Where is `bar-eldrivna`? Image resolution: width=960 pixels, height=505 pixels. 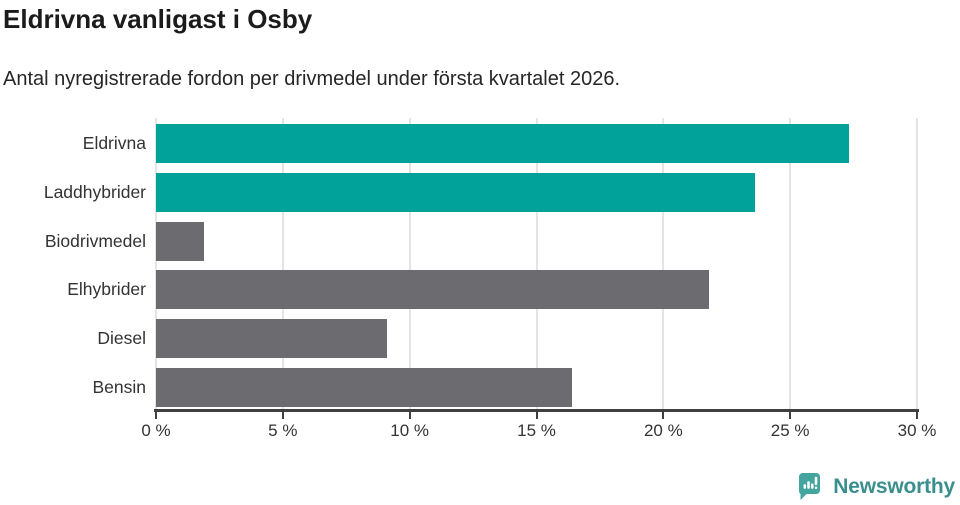
bar-eldrivna is located at coordinates (502, 143).